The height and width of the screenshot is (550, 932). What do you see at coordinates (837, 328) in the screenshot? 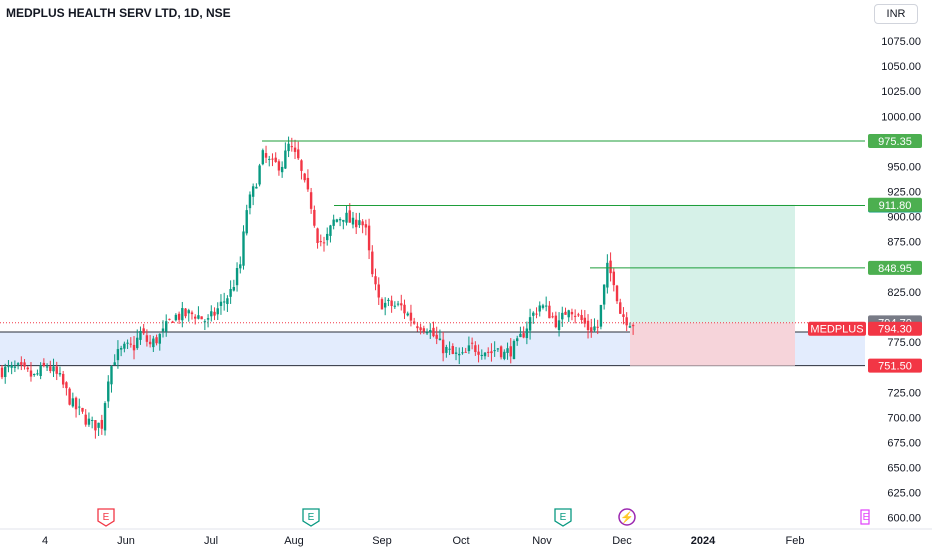
I see `symbol-tag-bg` at bounding box center [837, 328].